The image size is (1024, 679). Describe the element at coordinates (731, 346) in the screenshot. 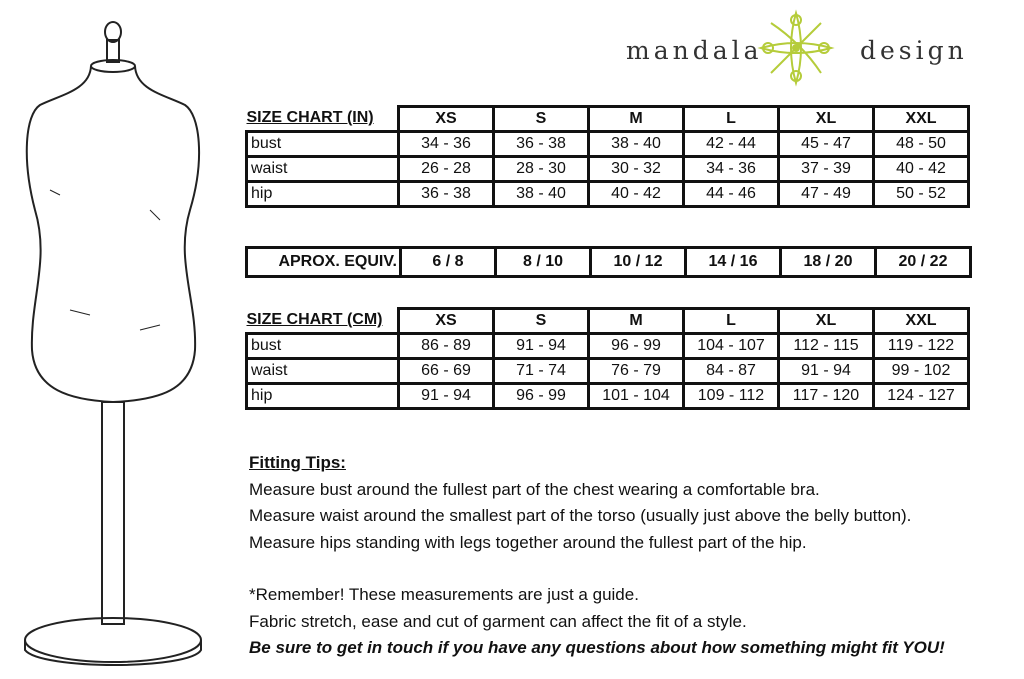

I see `measurement-value: 104 - 107` at that location.